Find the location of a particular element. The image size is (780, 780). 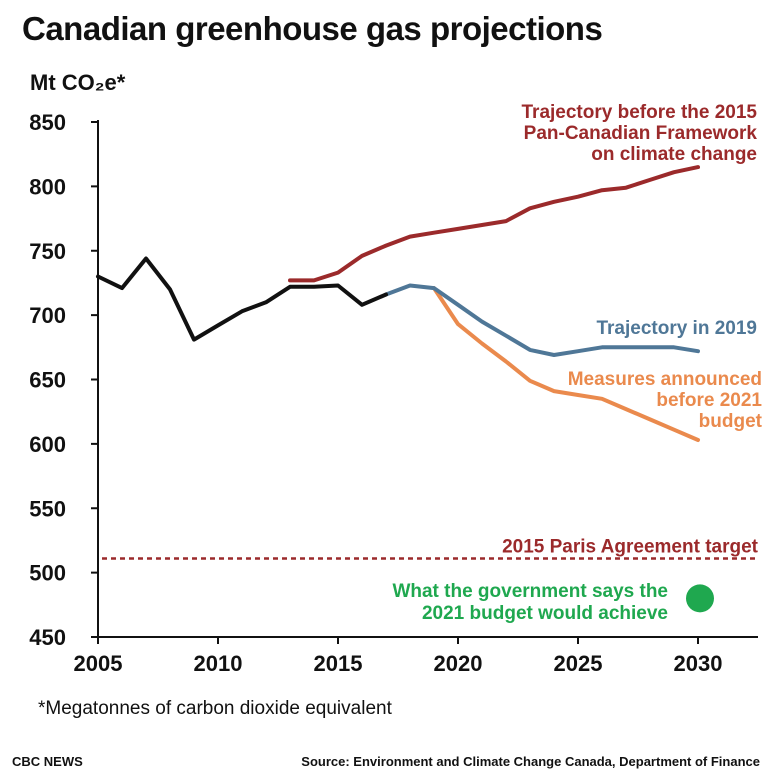

chart-title: Canadian greenhouse gas projections is located at coordinates (312, 28).